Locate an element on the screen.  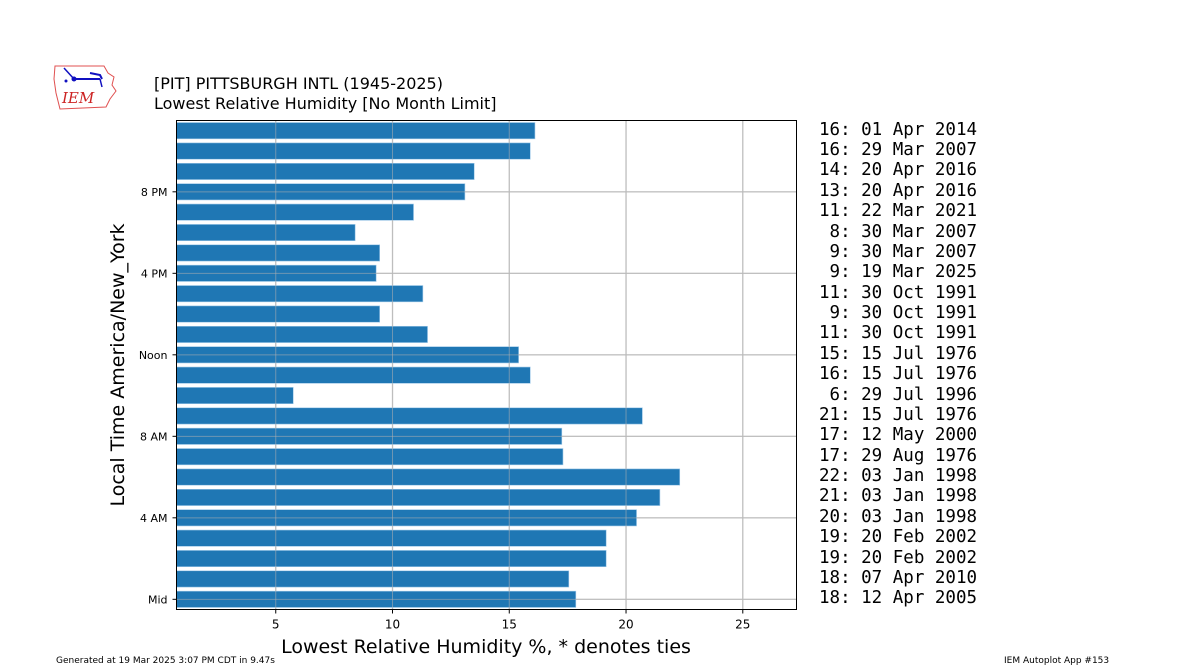
annotation-hour-19: 11: 22 Mar 2021 is located at coordinates (898, 211).